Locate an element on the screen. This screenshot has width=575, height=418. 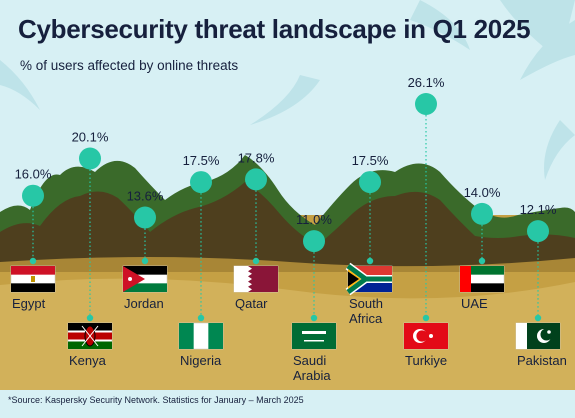
value-label-pakistan: 12.1% is located at coordinates (538, 209).